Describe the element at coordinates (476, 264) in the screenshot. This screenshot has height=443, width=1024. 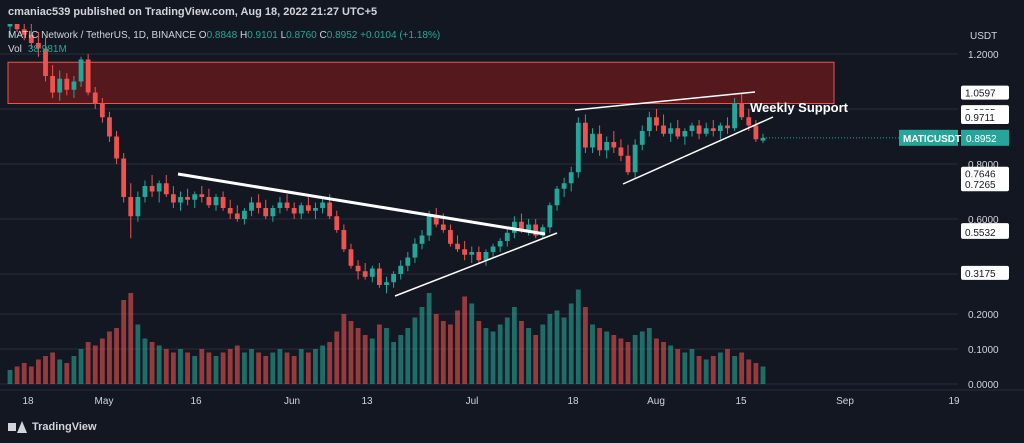
I see `trendline-rising` at that location.